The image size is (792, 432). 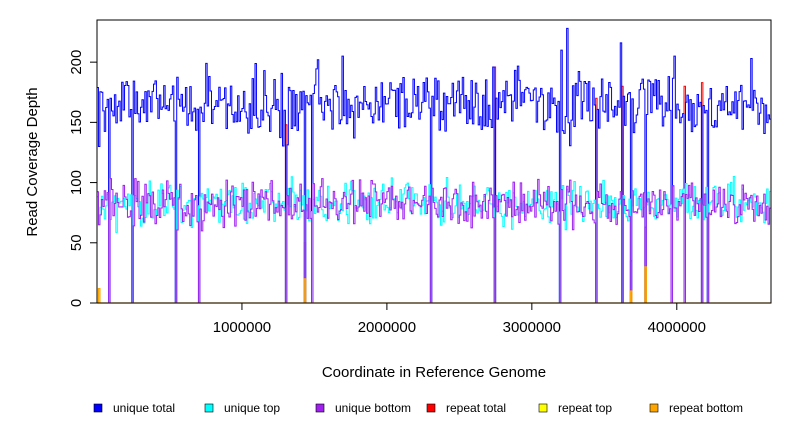 I want to click on x-axis: 1000000 2000000 3000000 4000000, so click(x=459, y=319).